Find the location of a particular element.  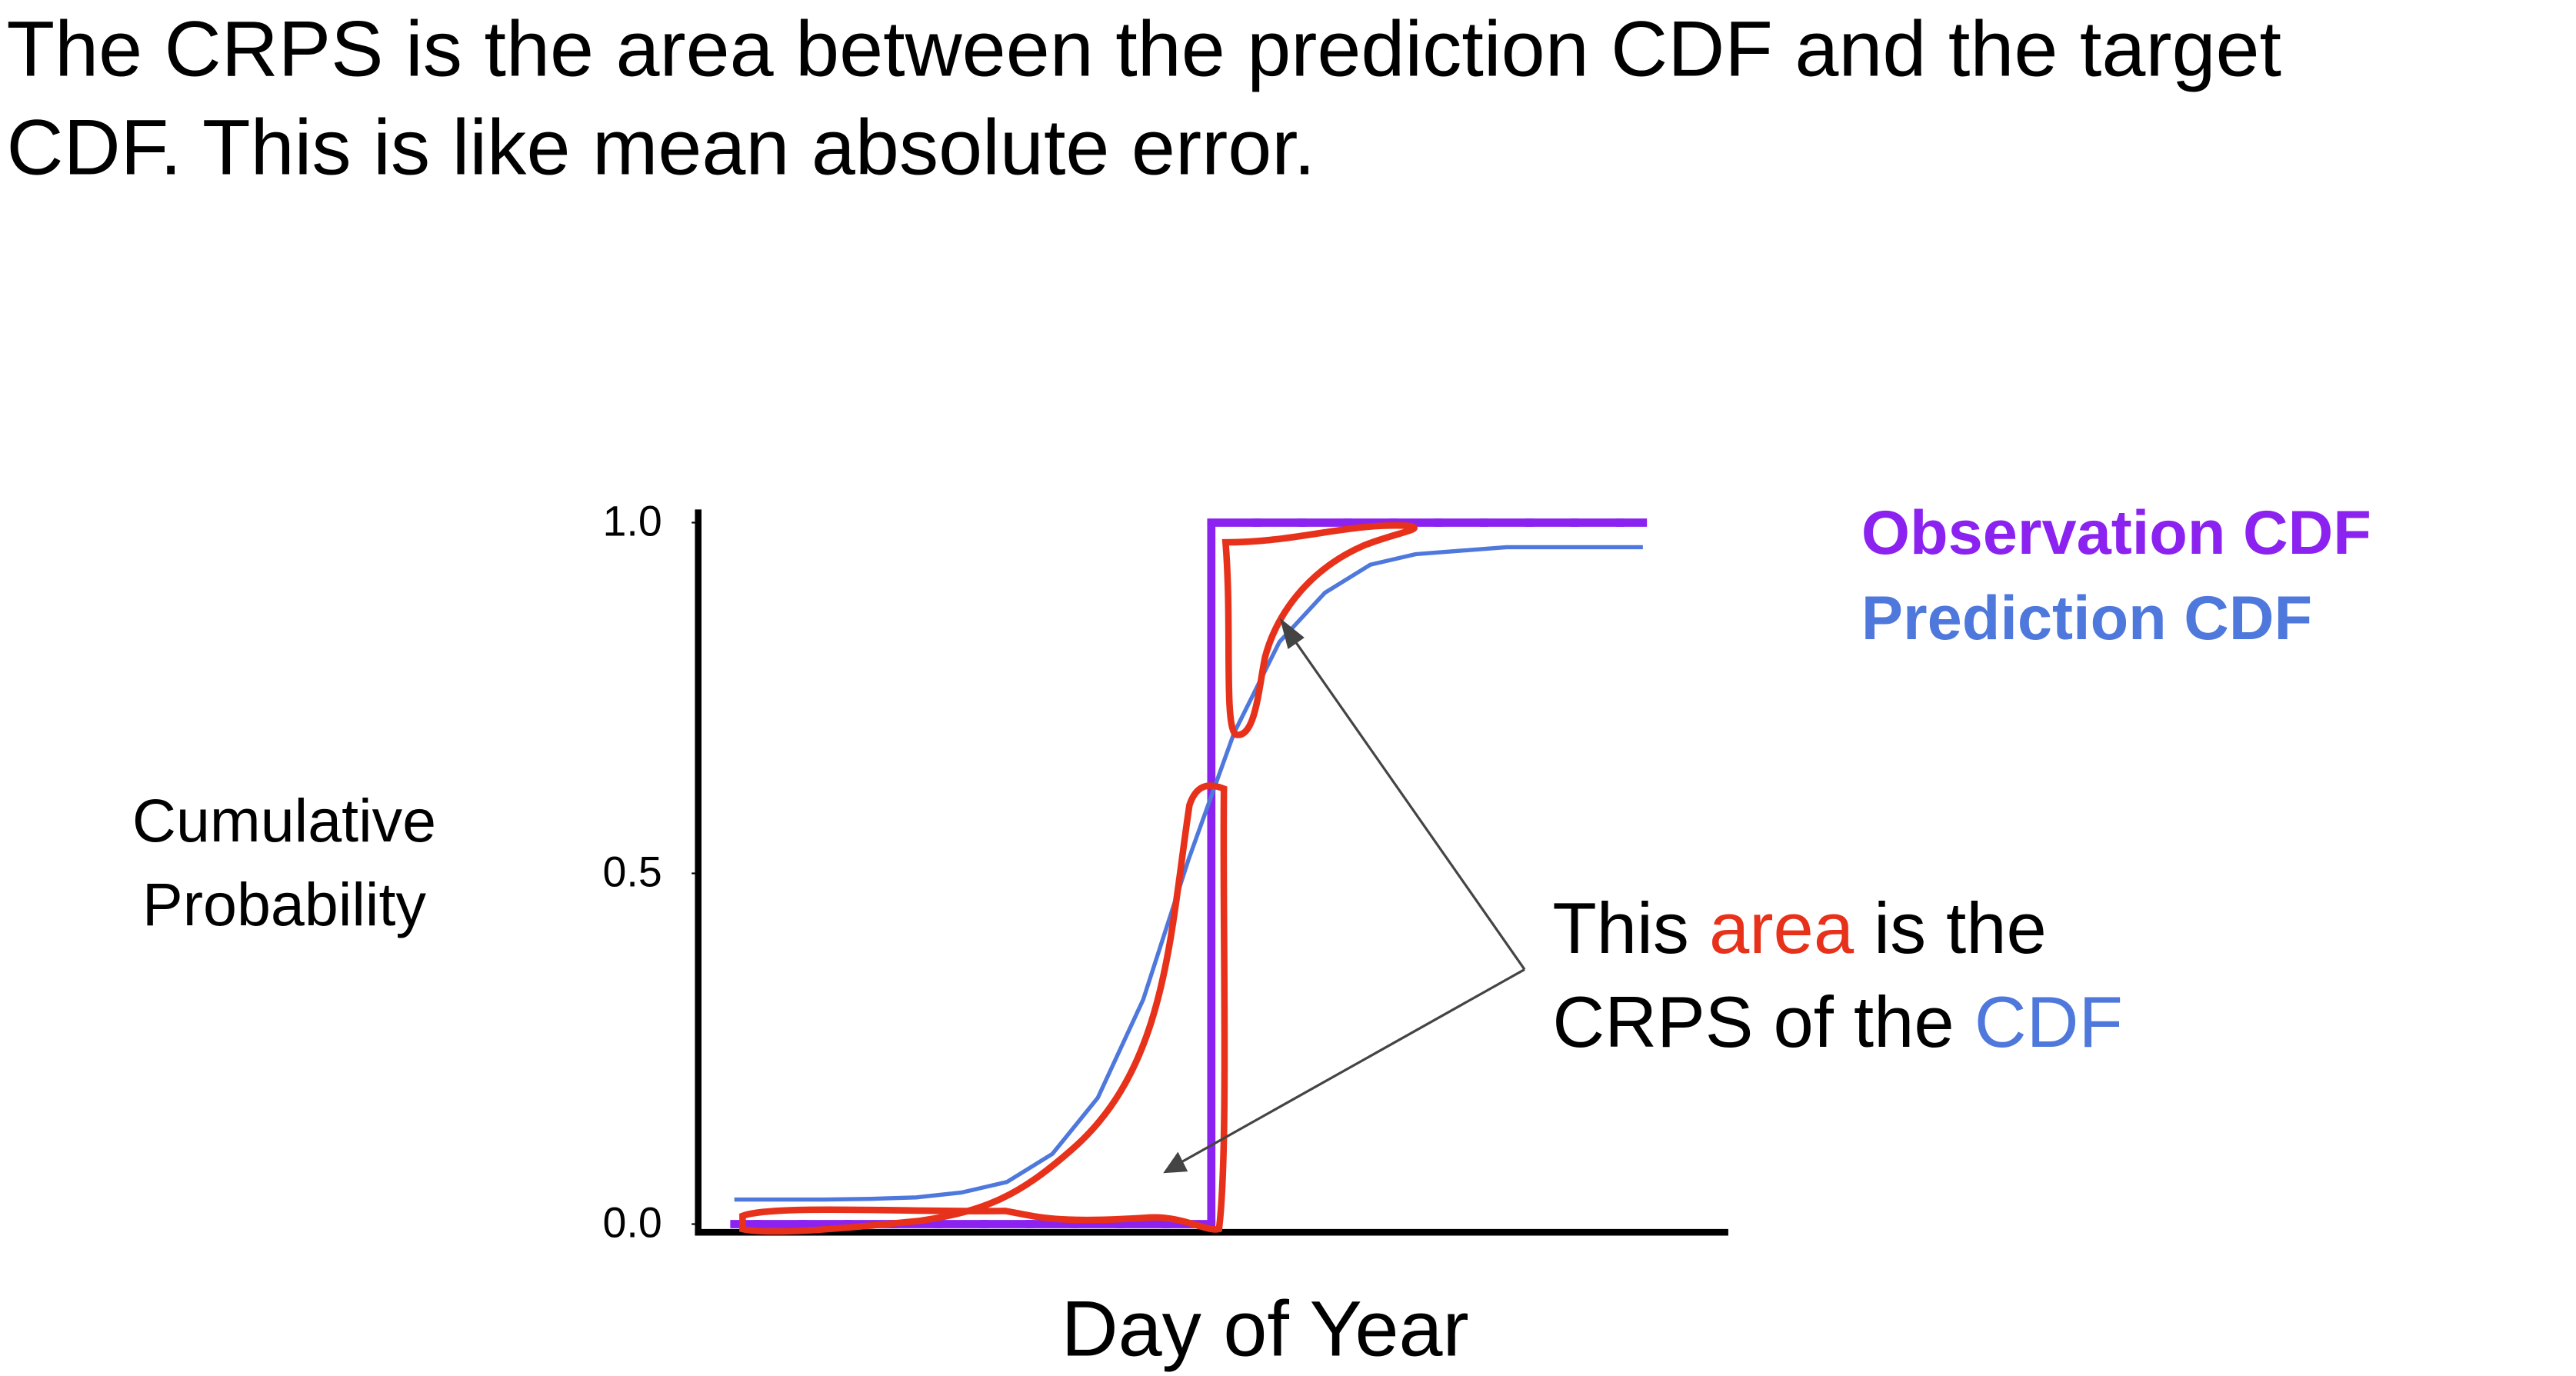

annotation-part: This is located at coordinates (1630, 928).